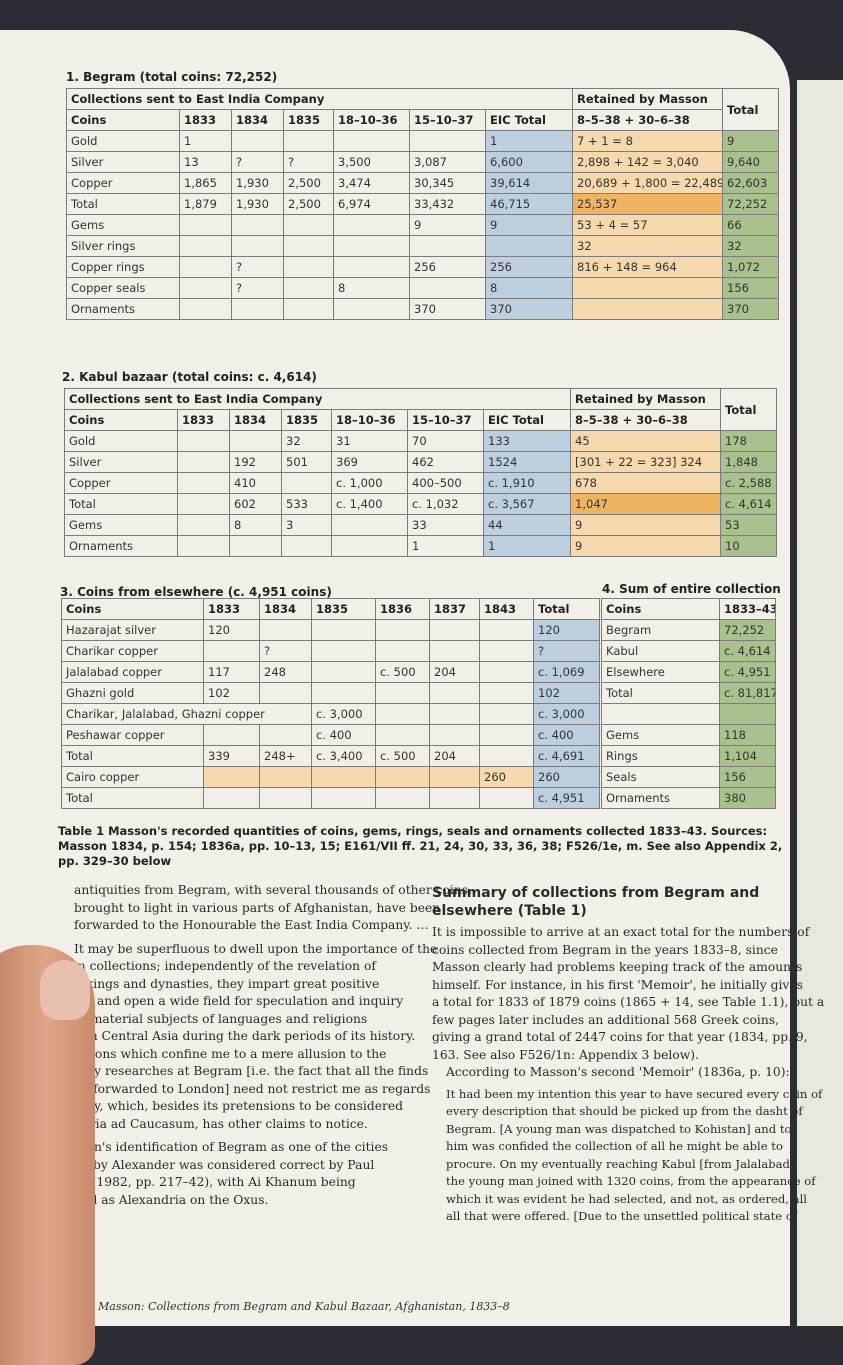 This screenshot has height=1365, width=843. What do you see at coordinates (529, 141) in the screenshot?
I see `cell: 1` at bounding box center [529, 141].